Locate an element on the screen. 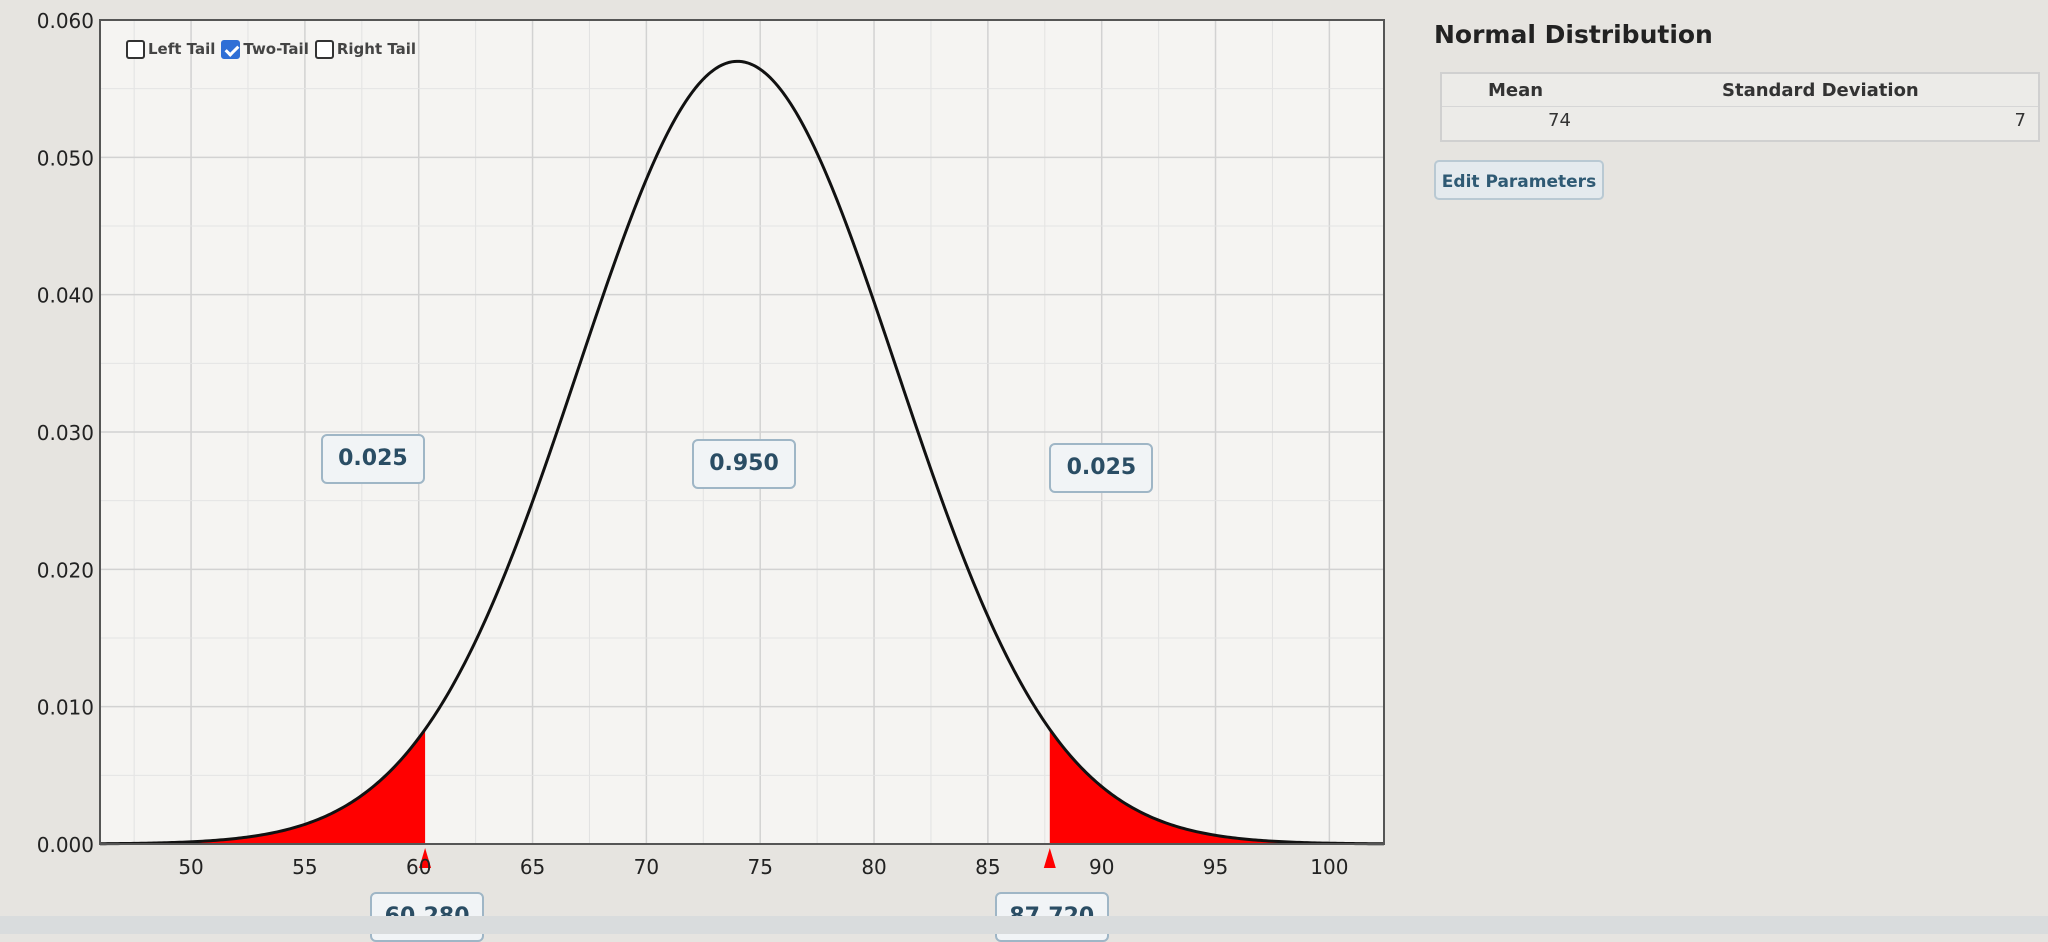 The image size is (2048, 942). two-tail-option: Two-Tail is located at coordinates (265, 49).